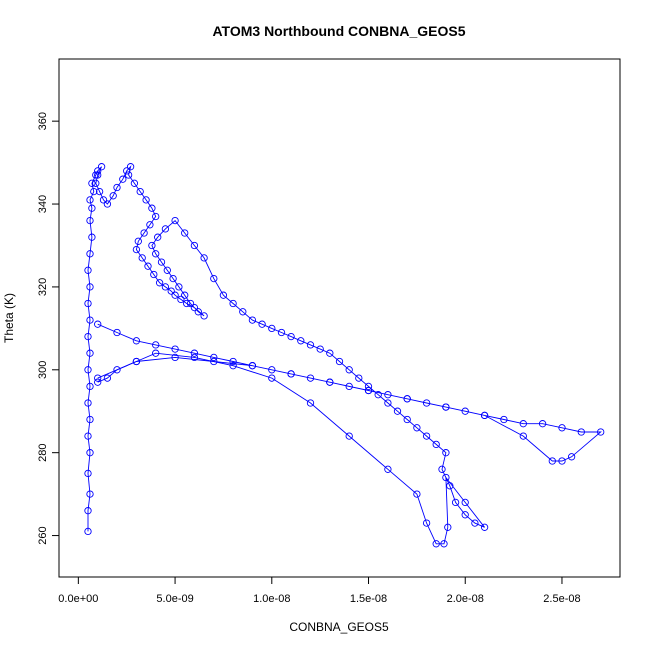  What do you see at coordinates (43, 121) in the screenshot?
I see `y-tick-label: 360` at bounding box center [43, 121].